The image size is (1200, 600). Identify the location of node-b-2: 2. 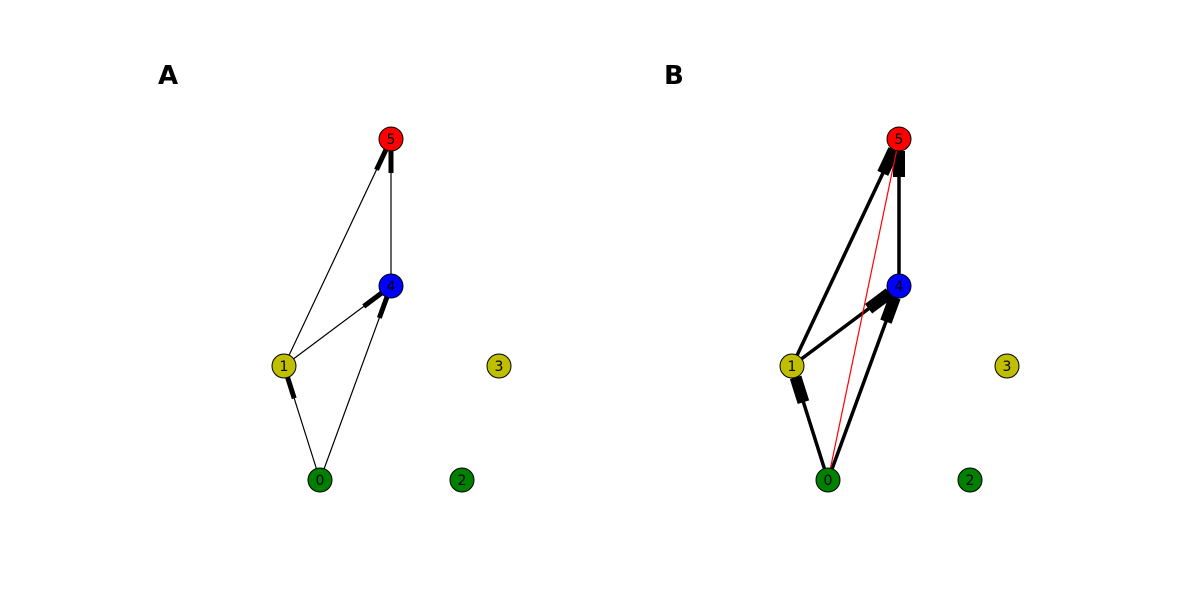
(970, 480).